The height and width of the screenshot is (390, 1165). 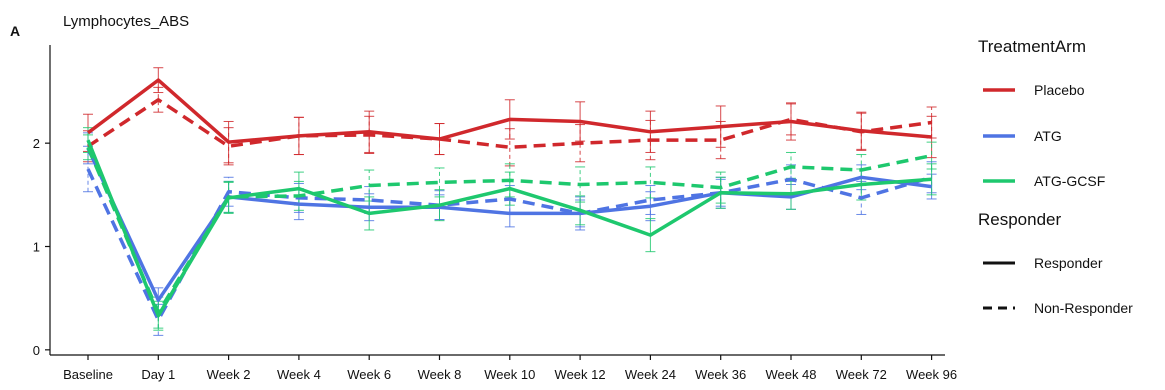 I want to click on x-tick-label-week-4: Week 4, so click(x=299, y=374).